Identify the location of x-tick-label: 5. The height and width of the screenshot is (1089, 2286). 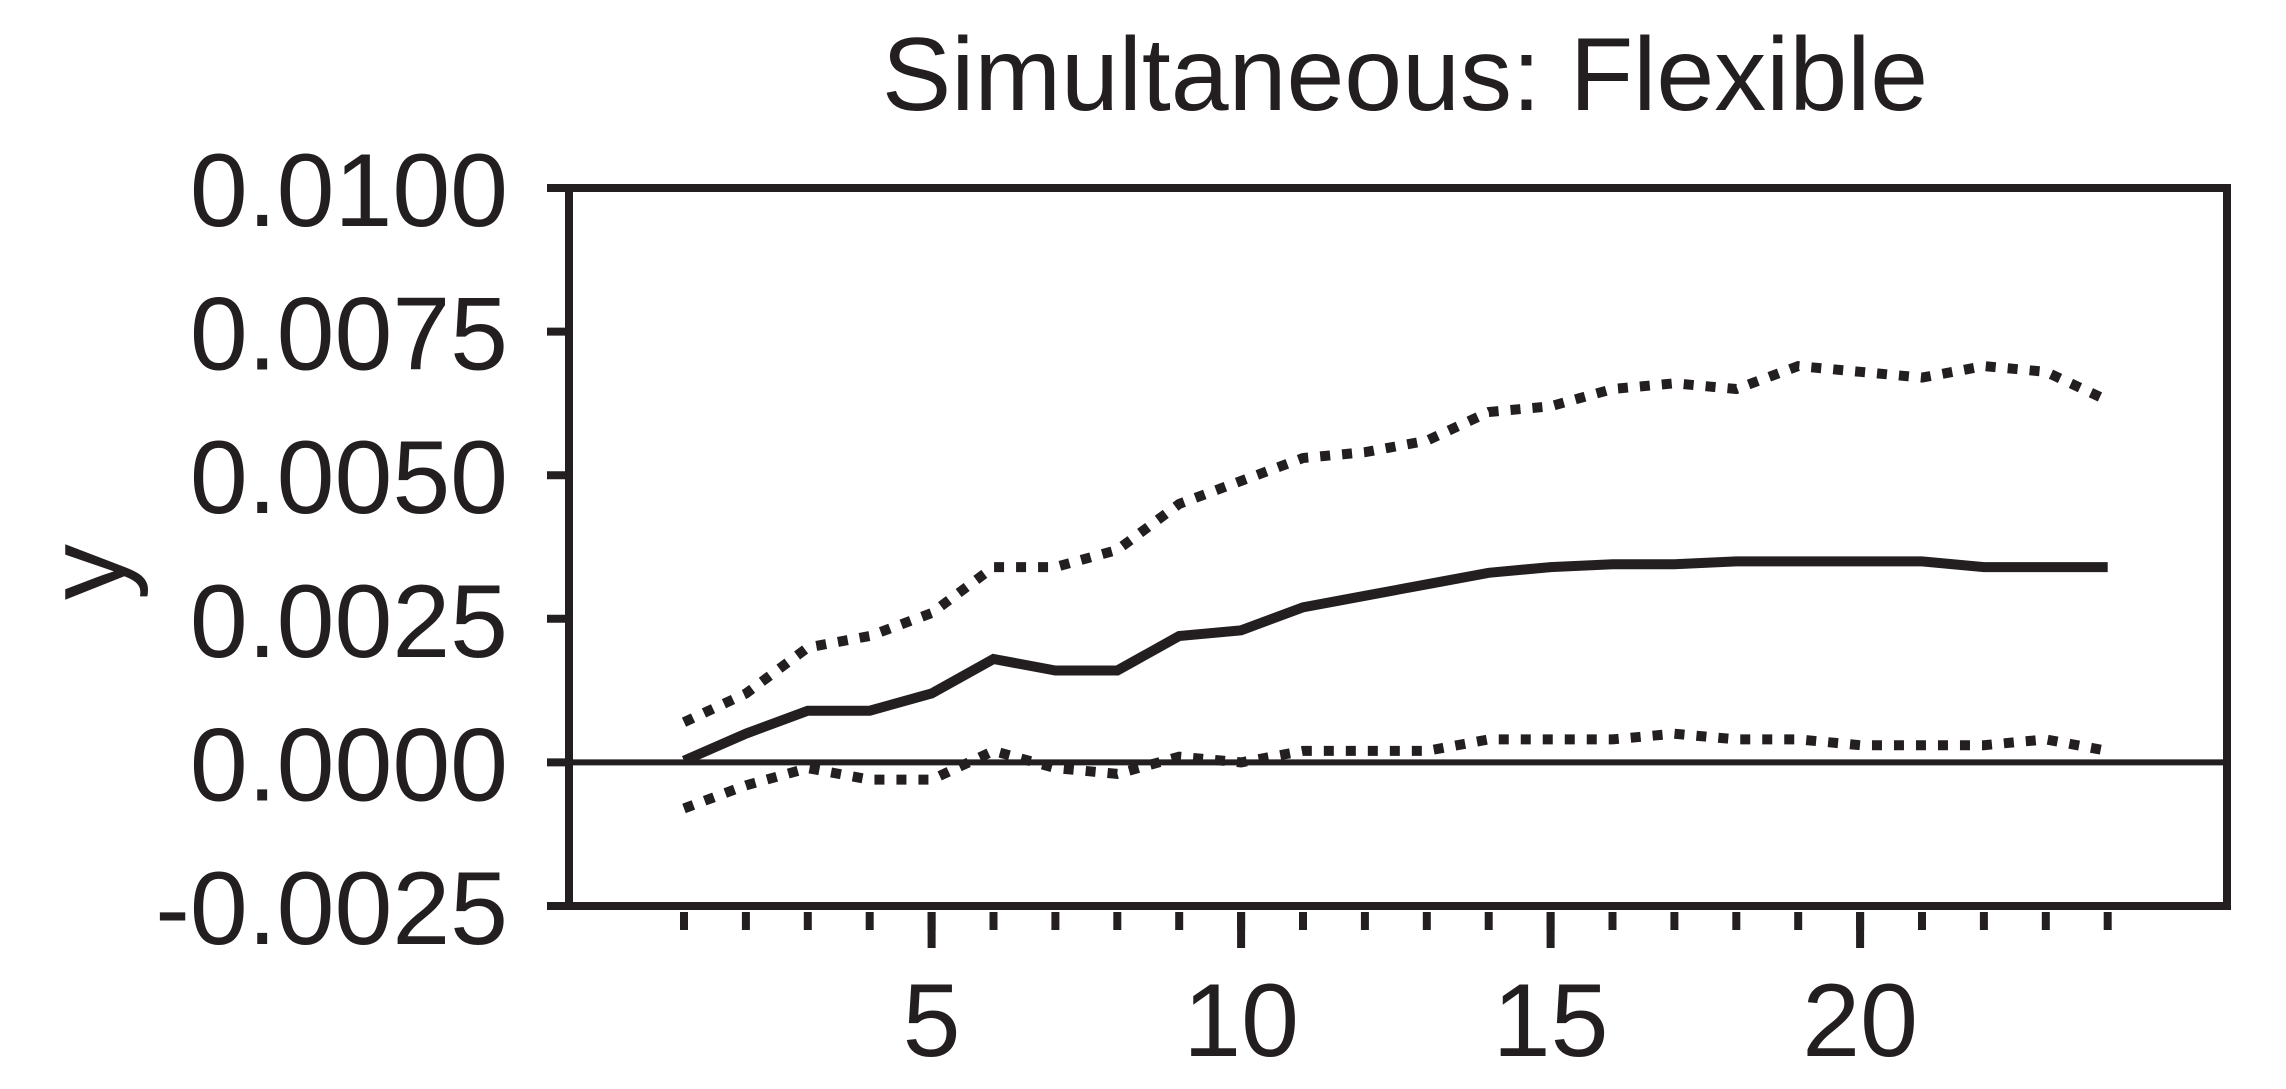
(932, 1021).